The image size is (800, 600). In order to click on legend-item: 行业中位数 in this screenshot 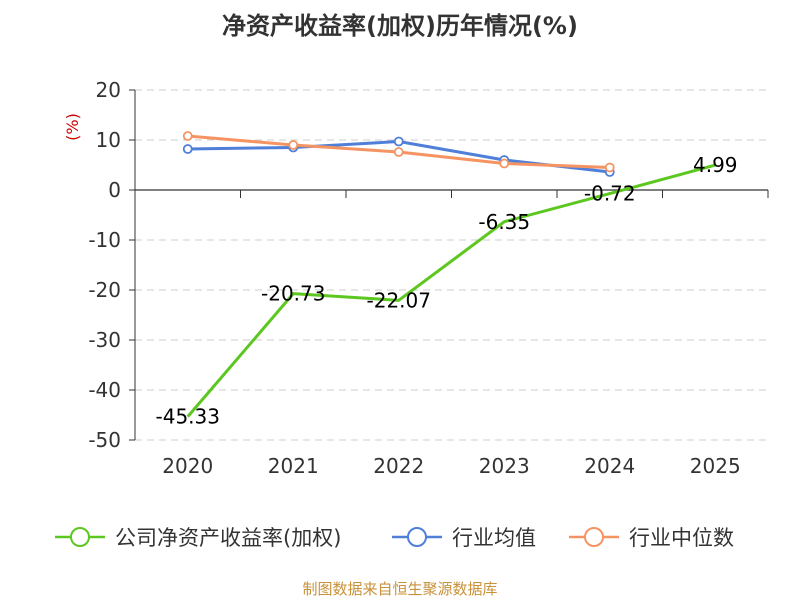, I will do `click(651, 538)`.